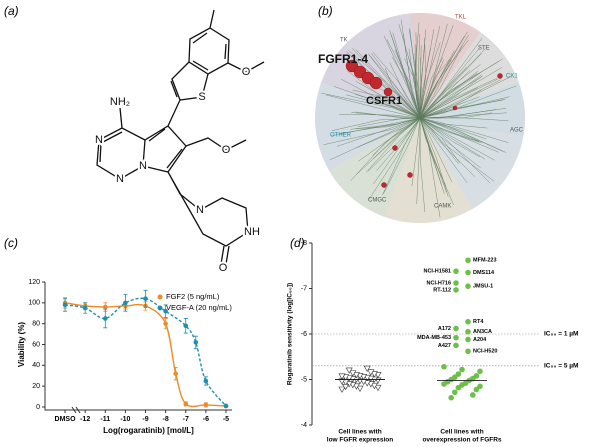 The image size is (600, 447). What do you see at coordinates (517, 131) in the screenshot?
I see `group-label: AGC` at bounding box center [517, 131].